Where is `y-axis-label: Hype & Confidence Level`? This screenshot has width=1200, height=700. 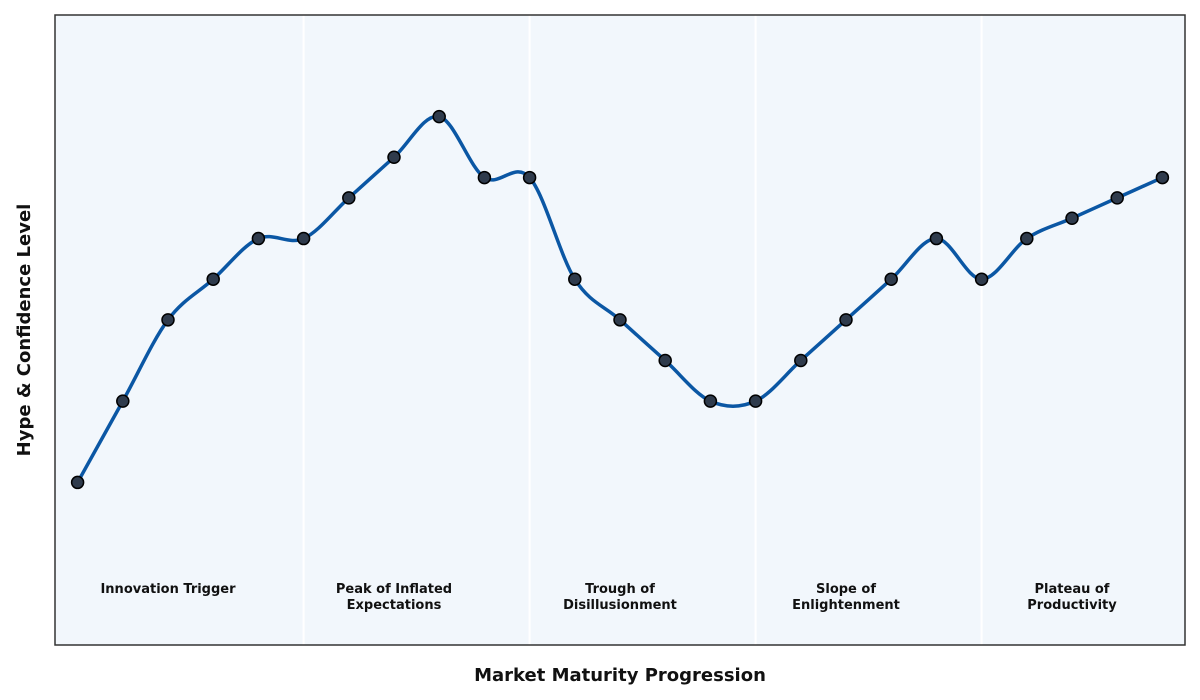 y-axis-label: Hype & Confidence Level is located at coordinates (24, 330).